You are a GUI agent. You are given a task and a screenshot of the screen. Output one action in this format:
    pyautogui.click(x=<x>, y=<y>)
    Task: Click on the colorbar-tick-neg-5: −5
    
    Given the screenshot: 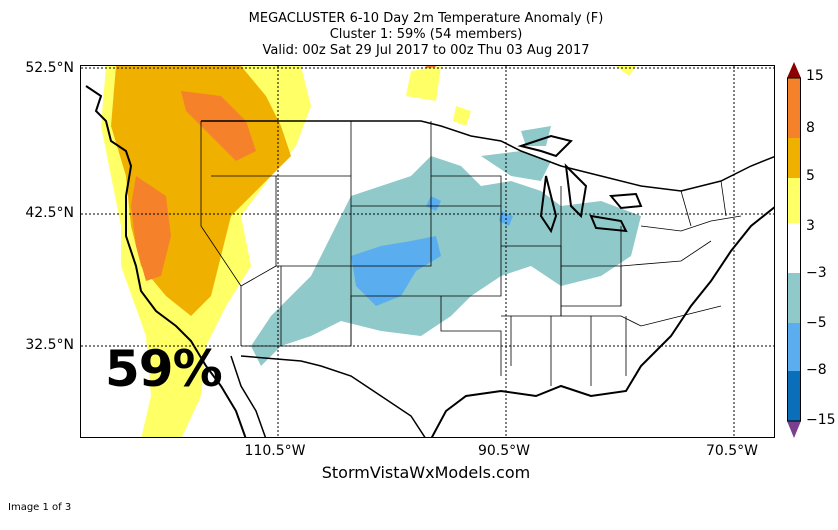 What is the action you would take?
    pyautogui.click(x=816, y=323)
    